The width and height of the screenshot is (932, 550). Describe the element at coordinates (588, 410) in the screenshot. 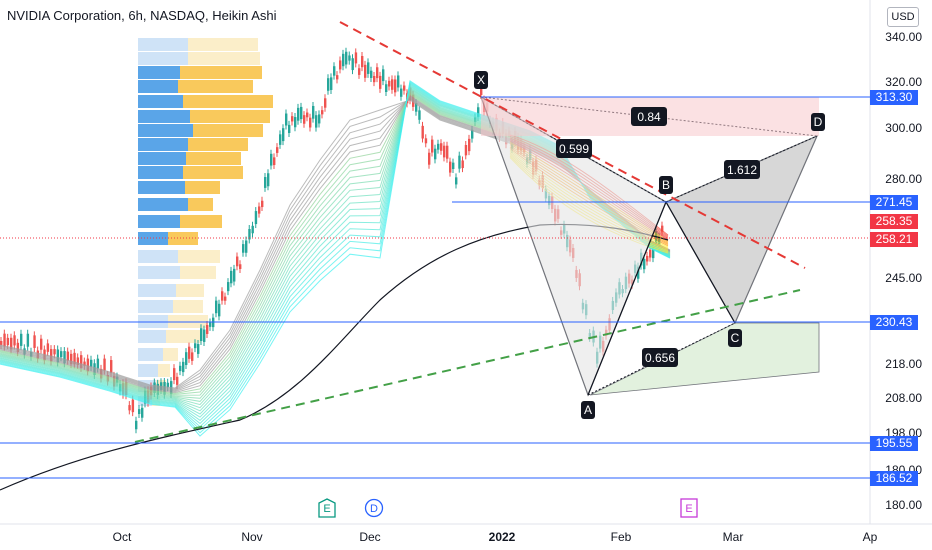

I see `point-label-a: A` at that location.